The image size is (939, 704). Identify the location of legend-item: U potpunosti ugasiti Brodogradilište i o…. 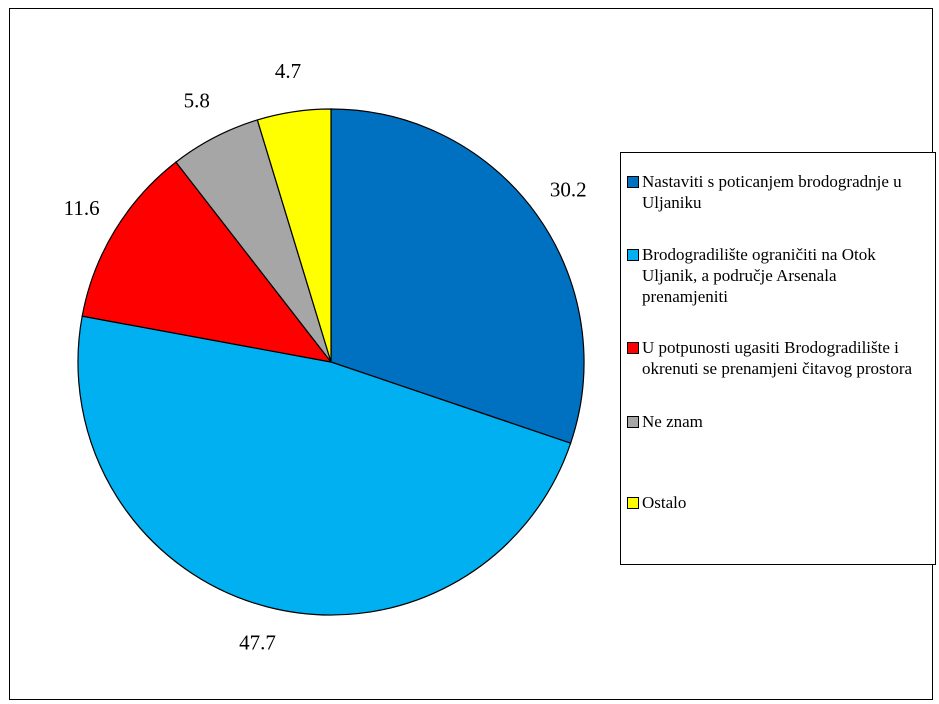
(772, 358).